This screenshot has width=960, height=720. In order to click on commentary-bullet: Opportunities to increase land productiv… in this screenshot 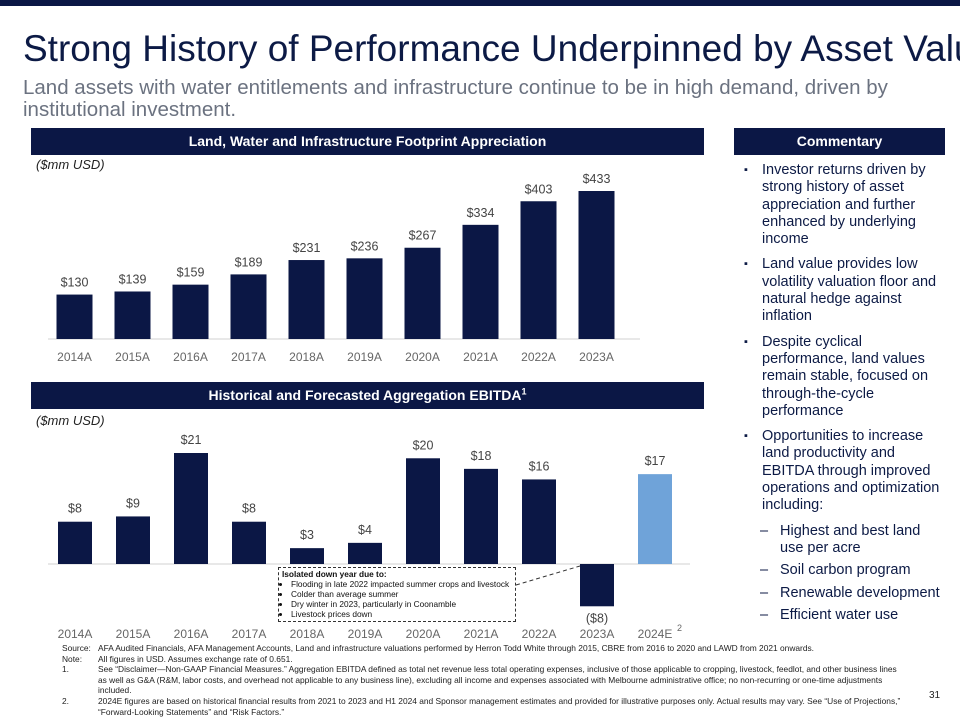, I will do `click(844, 471)`.